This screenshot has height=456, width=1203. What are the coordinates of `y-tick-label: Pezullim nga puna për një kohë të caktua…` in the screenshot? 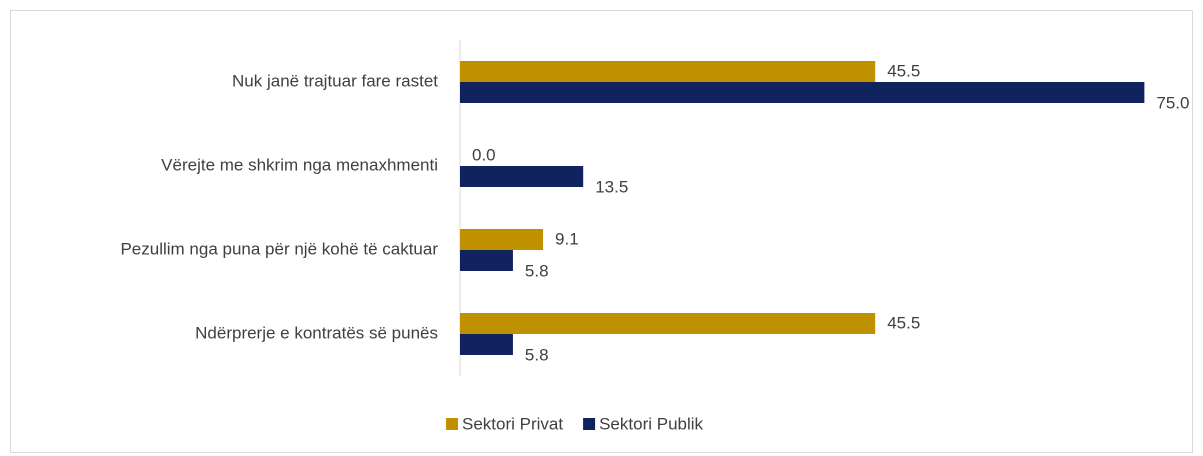 It's located at (279, 248).